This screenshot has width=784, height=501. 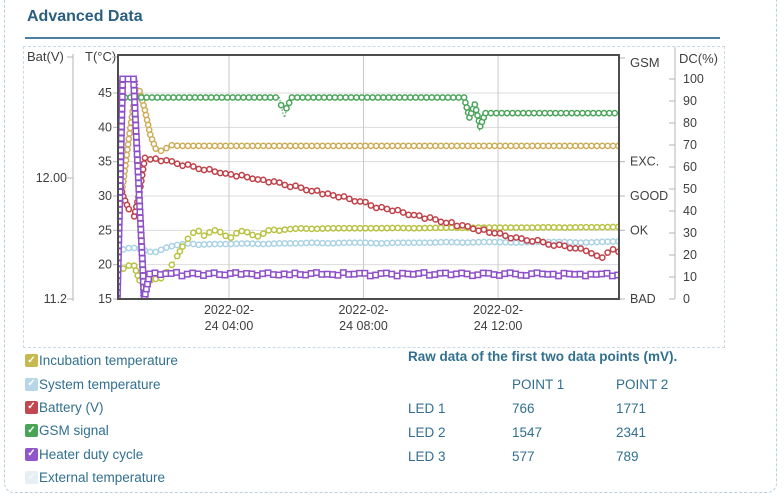 What do you see at coordinates (229, 326) in the screenshot?
I see `svg-text: 24 04:00` at bounding box center [229, 326].